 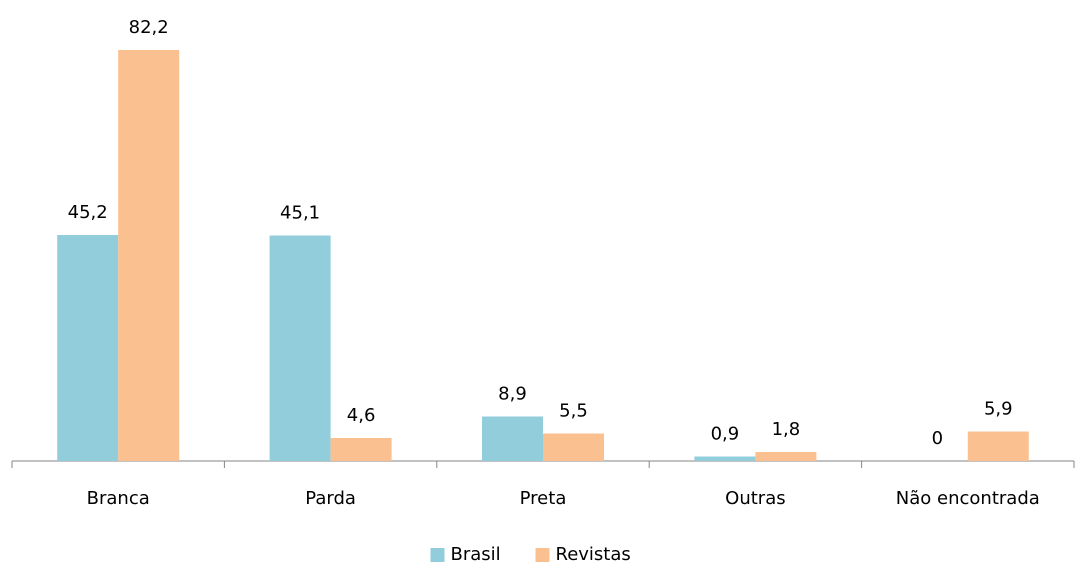 I want to click on legend-label: Revistas, so click(x=593, y=553).